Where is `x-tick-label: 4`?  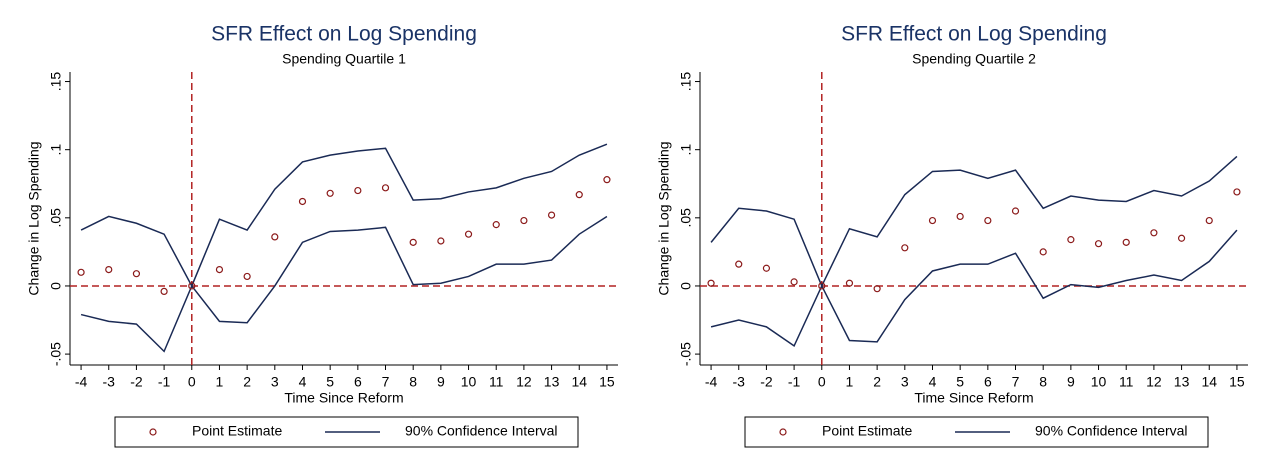 x-tick-label: 4 is located at coordinates (303, 382).